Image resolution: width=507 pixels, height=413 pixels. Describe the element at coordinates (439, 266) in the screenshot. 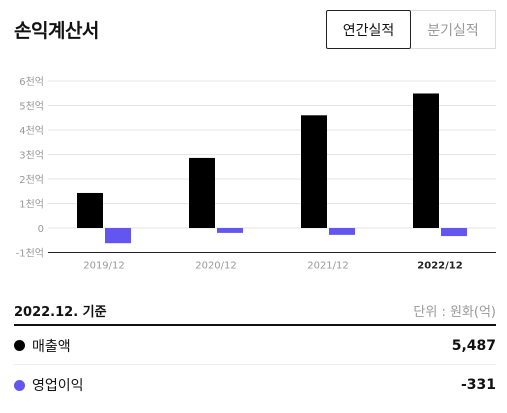

I see `x-tick-label-3: 2022/12` at that location.